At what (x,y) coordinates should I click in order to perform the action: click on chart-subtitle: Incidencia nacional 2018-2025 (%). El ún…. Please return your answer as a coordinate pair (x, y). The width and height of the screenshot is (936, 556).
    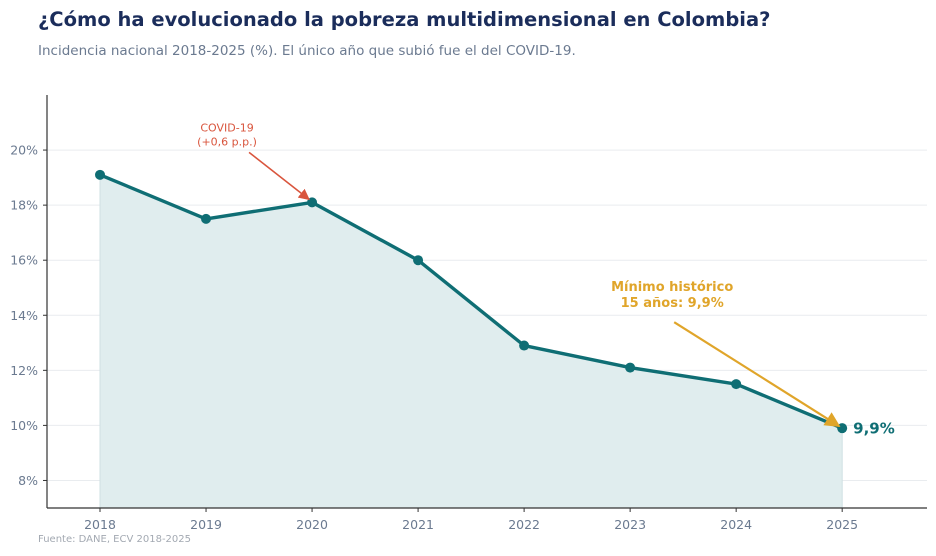
    Looking at the image, I should click on (307, 51).